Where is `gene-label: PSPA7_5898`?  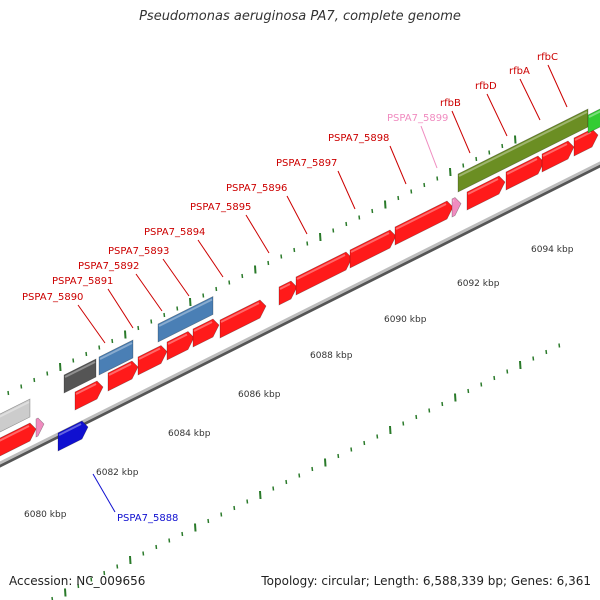 gene-label: PSPA7_5898 is located at coordinates (358, 138).